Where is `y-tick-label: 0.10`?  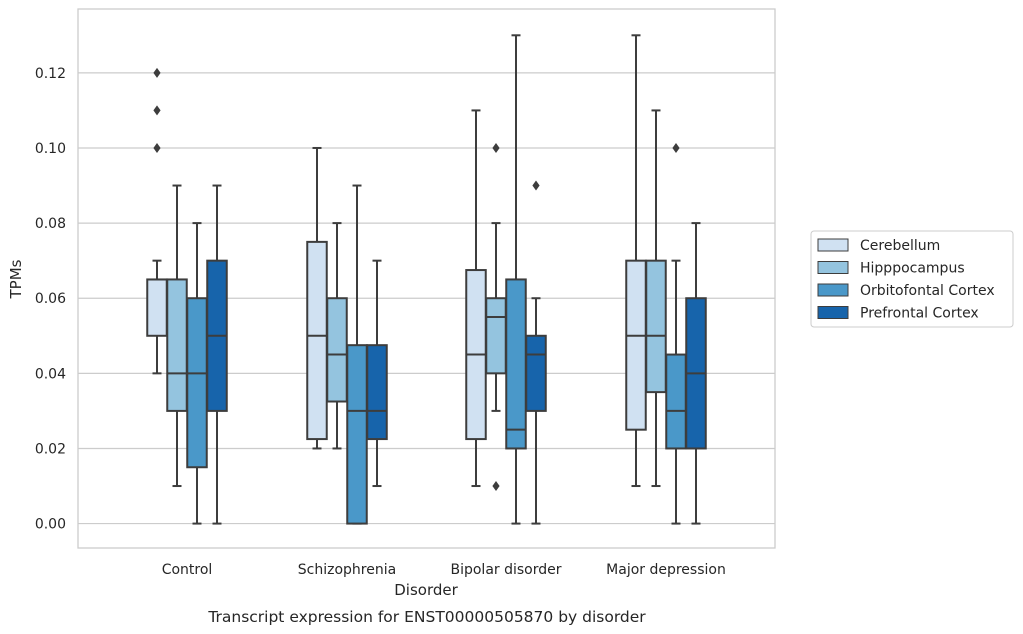 y-tick-label: 0.10 is located at coordinates (50, 149).